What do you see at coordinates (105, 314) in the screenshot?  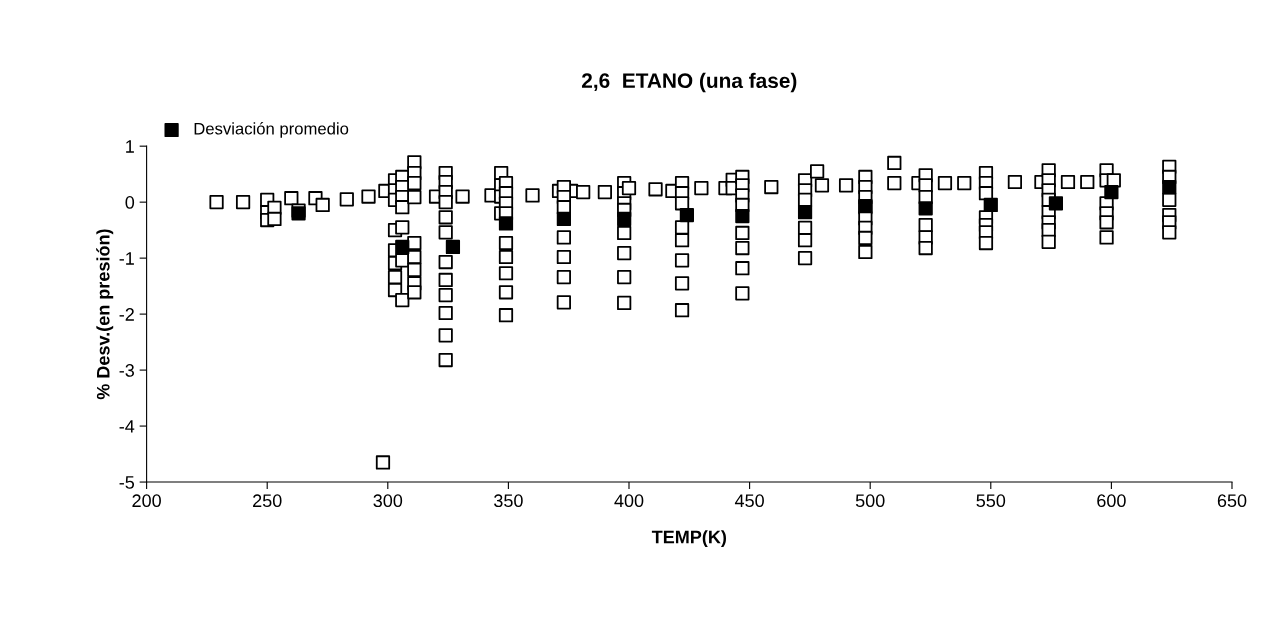 I see `y-axis-title: % Desv.(en presión)` at bounding box center [105, 314].